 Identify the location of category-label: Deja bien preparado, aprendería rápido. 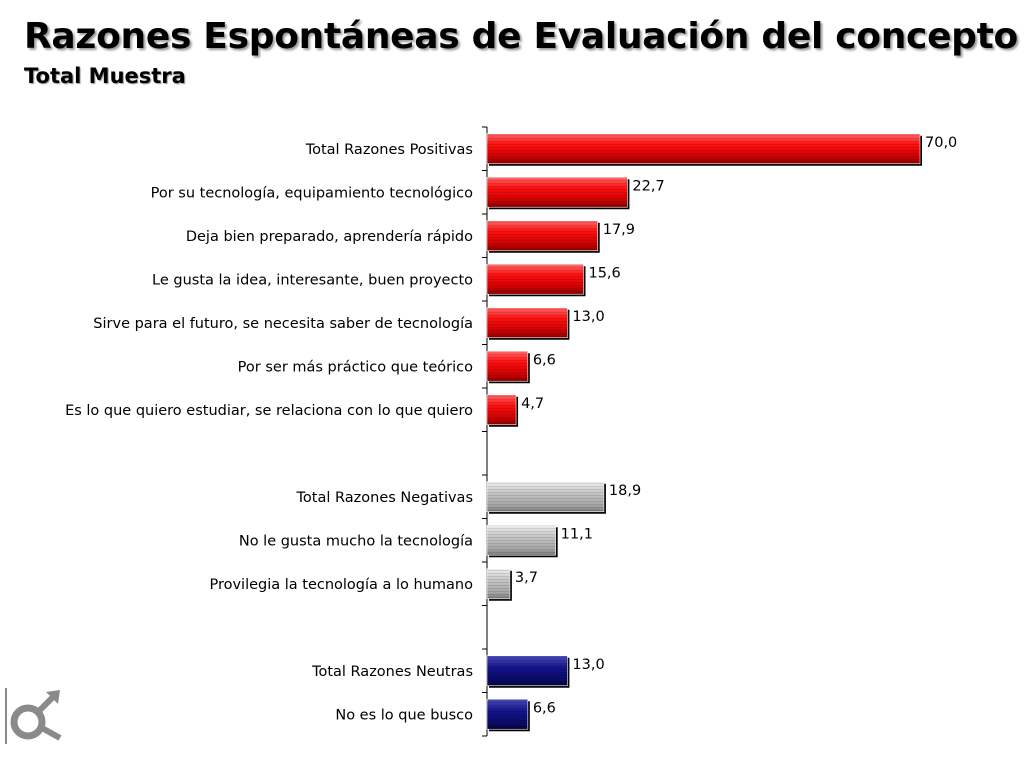
(329, 237).